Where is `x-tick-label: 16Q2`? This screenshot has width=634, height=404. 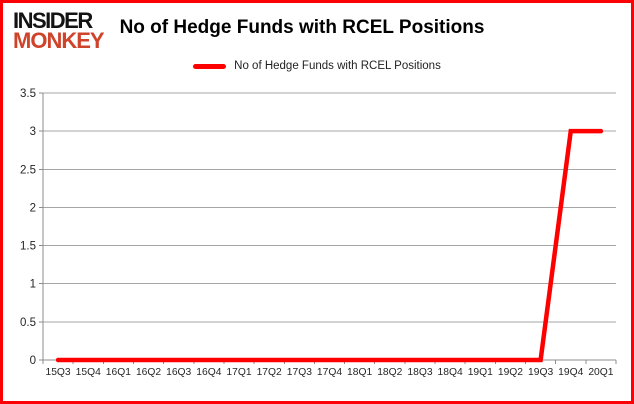
x-tick-label: 16Q2 is located at coordinates (148, 372).